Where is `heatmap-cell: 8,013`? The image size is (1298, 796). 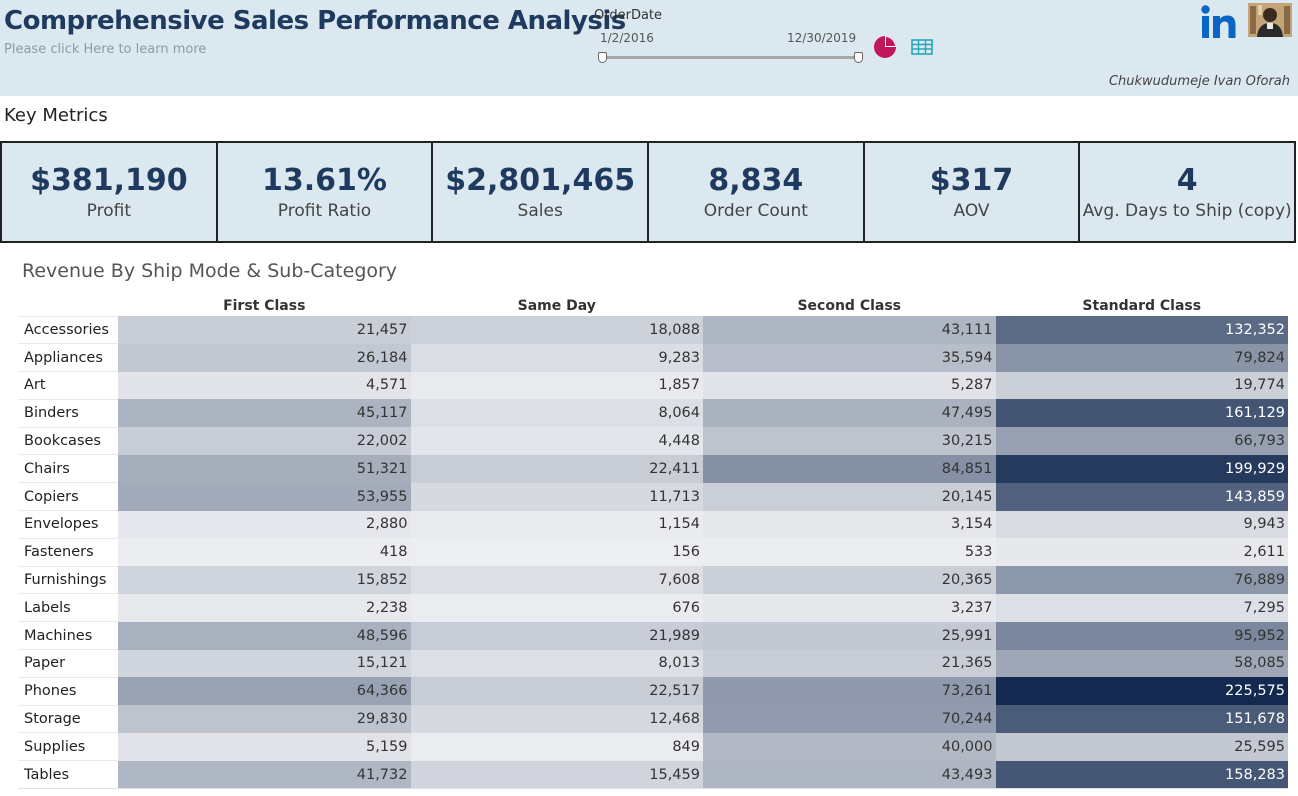 heatmap-cell: 8,013 is located at coordinates (556, 663).